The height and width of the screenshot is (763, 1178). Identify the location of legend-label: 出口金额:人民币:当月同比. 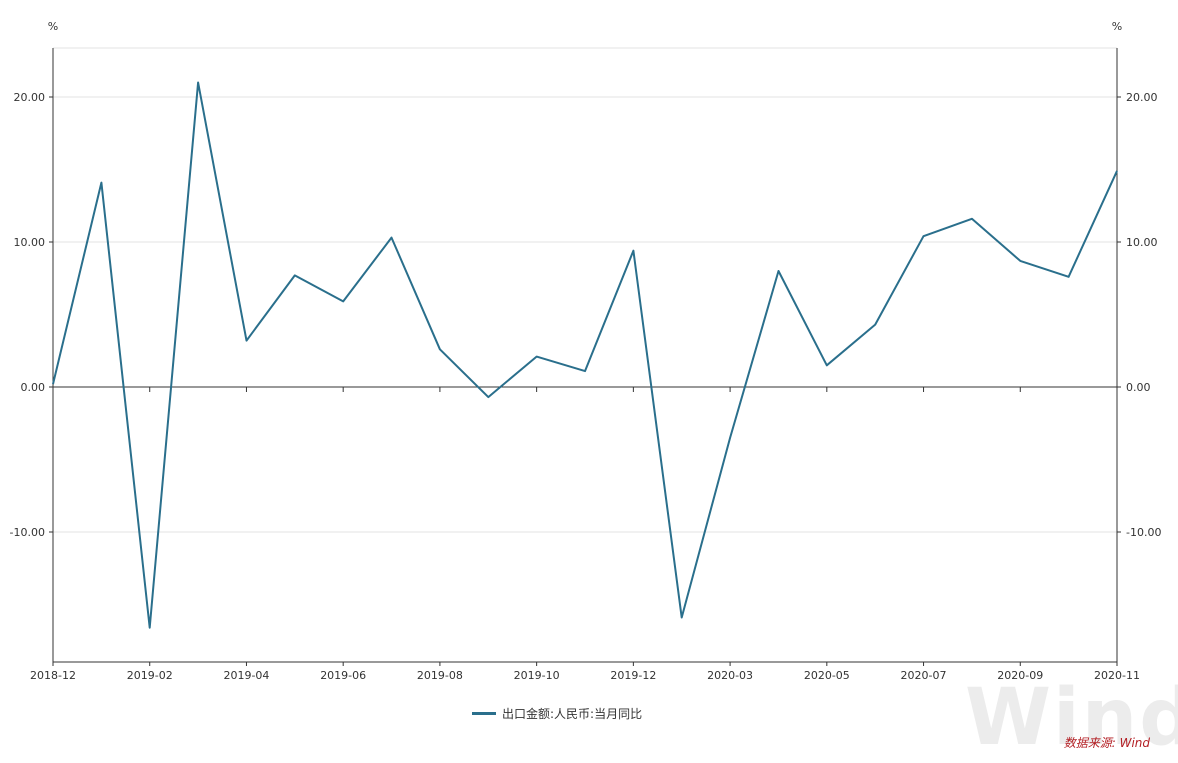
(572, 714).